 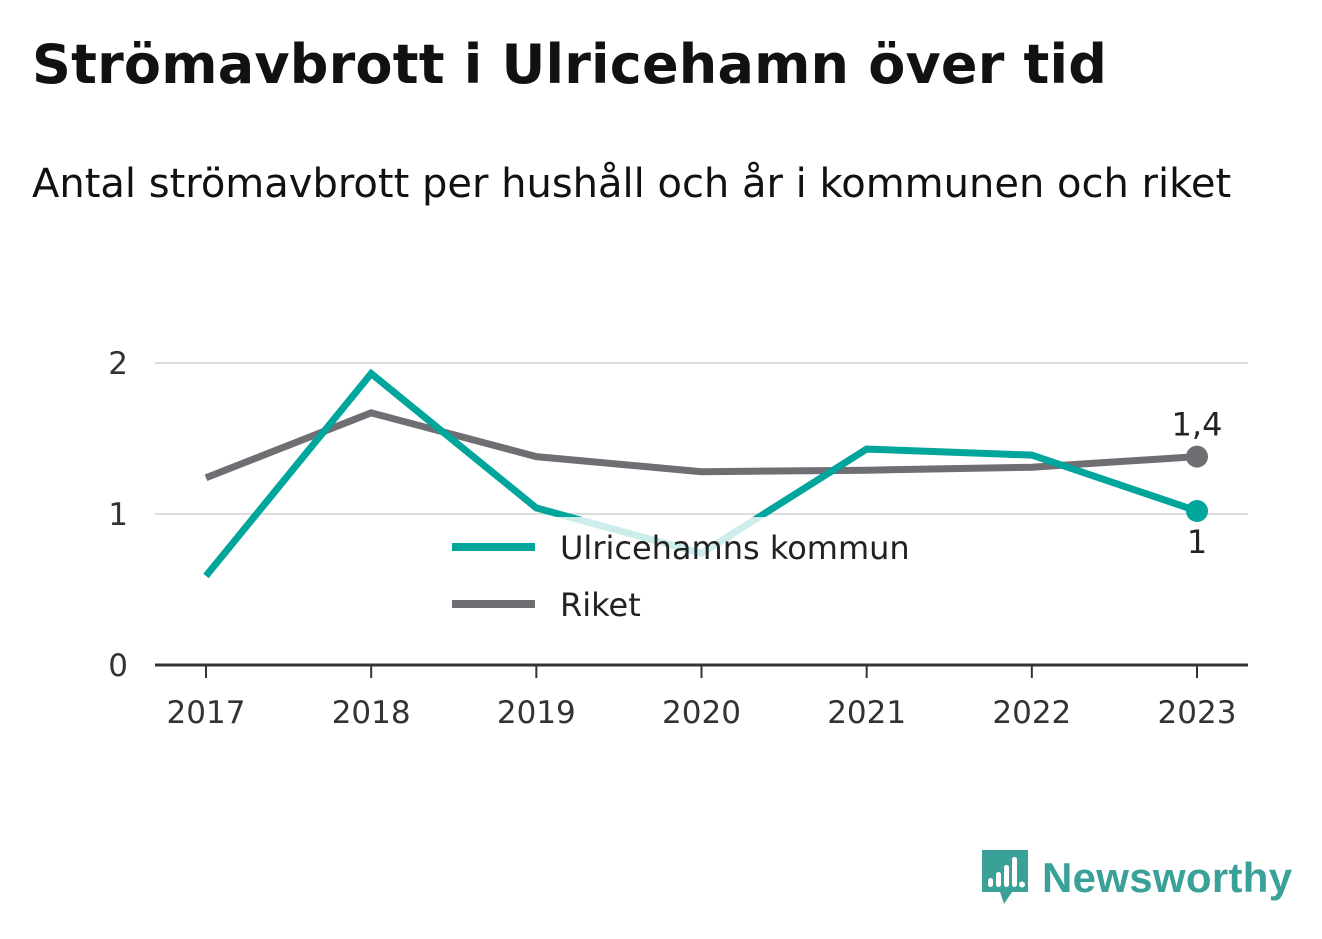 What do you see at coordinates (735, 548) in the screenshot?
I see `legend-label: Ulricehamns kommun` at bounding box center [735, 548].